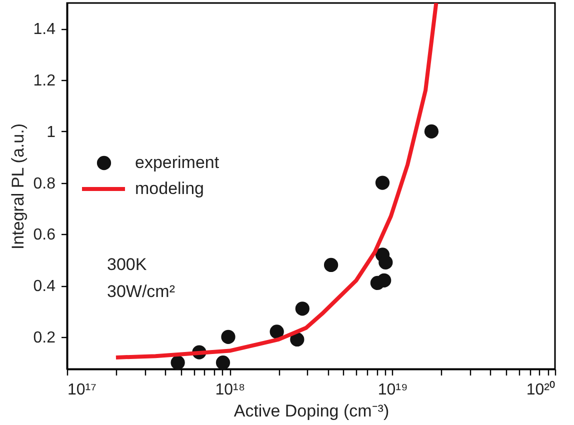 The height and width of the screenshot is (425, 574). Describe the element at coordinates (177, 162) in the screenshot. I see `legend-label: experiment` at that location.